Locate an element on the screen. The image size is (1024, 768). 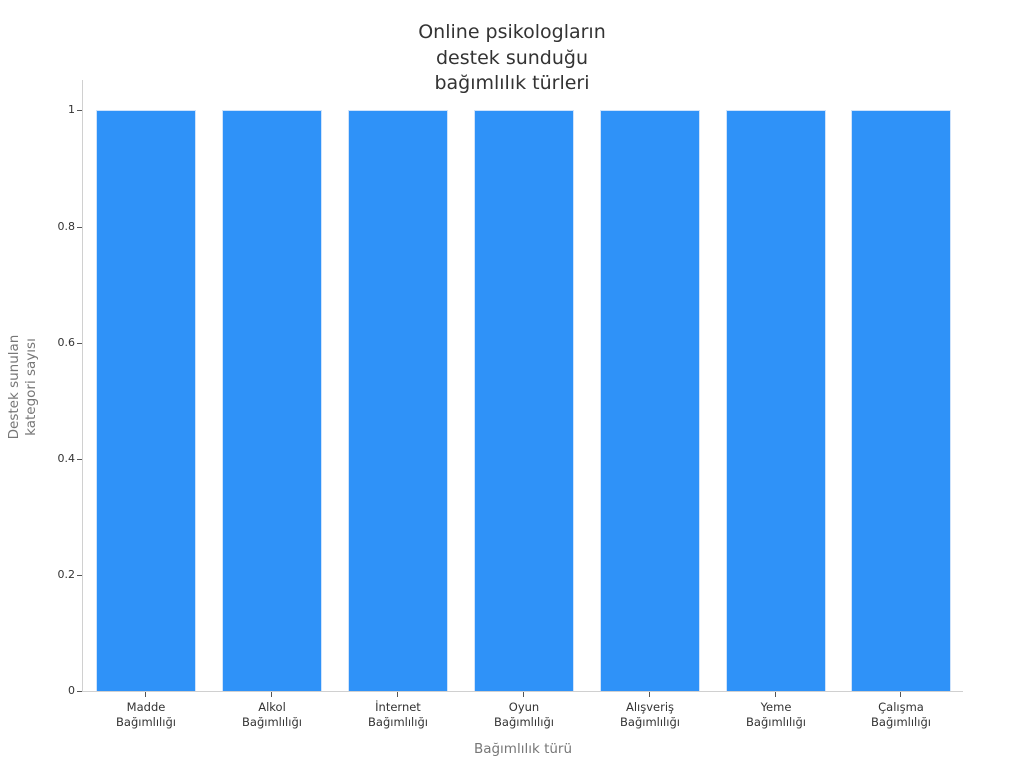
bar-alisveris is located at coordinates (650, 400).